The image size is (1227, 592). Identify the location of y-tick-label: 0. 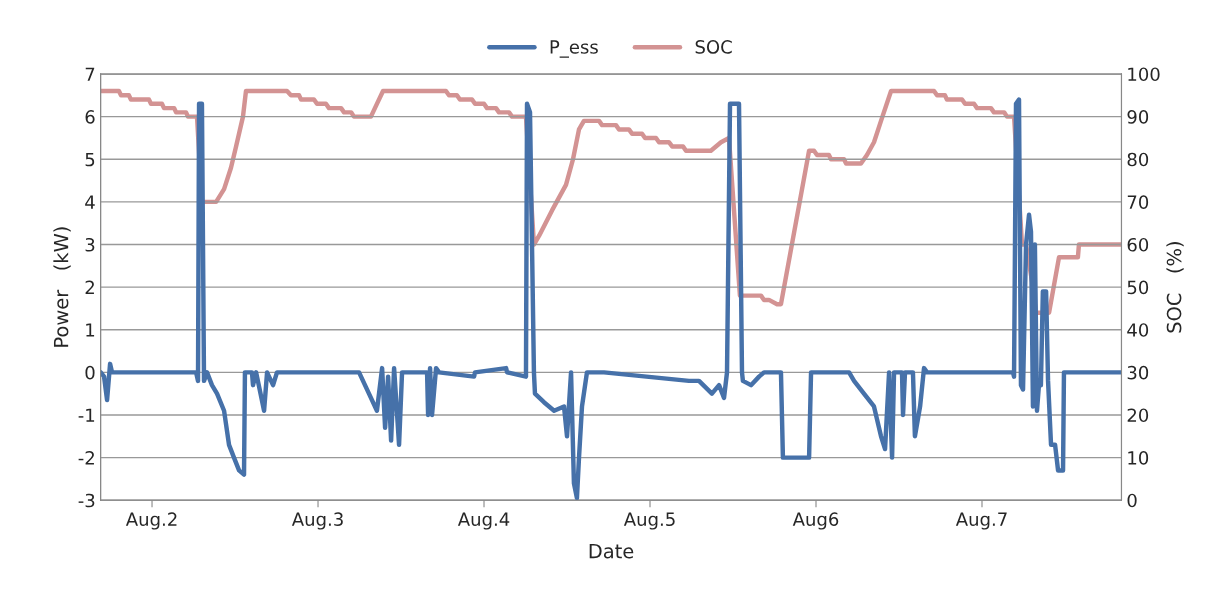
(90, 372).